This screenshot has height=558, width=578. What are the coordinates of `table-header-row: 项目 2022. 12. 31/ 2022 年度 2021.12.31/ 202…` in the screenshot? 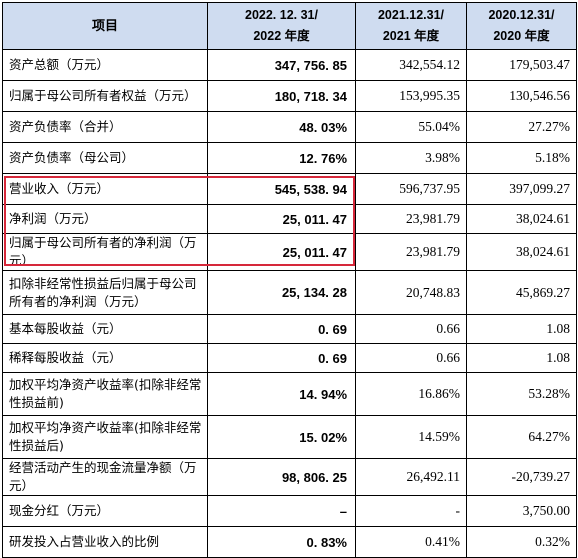 It's located at (289, 26).